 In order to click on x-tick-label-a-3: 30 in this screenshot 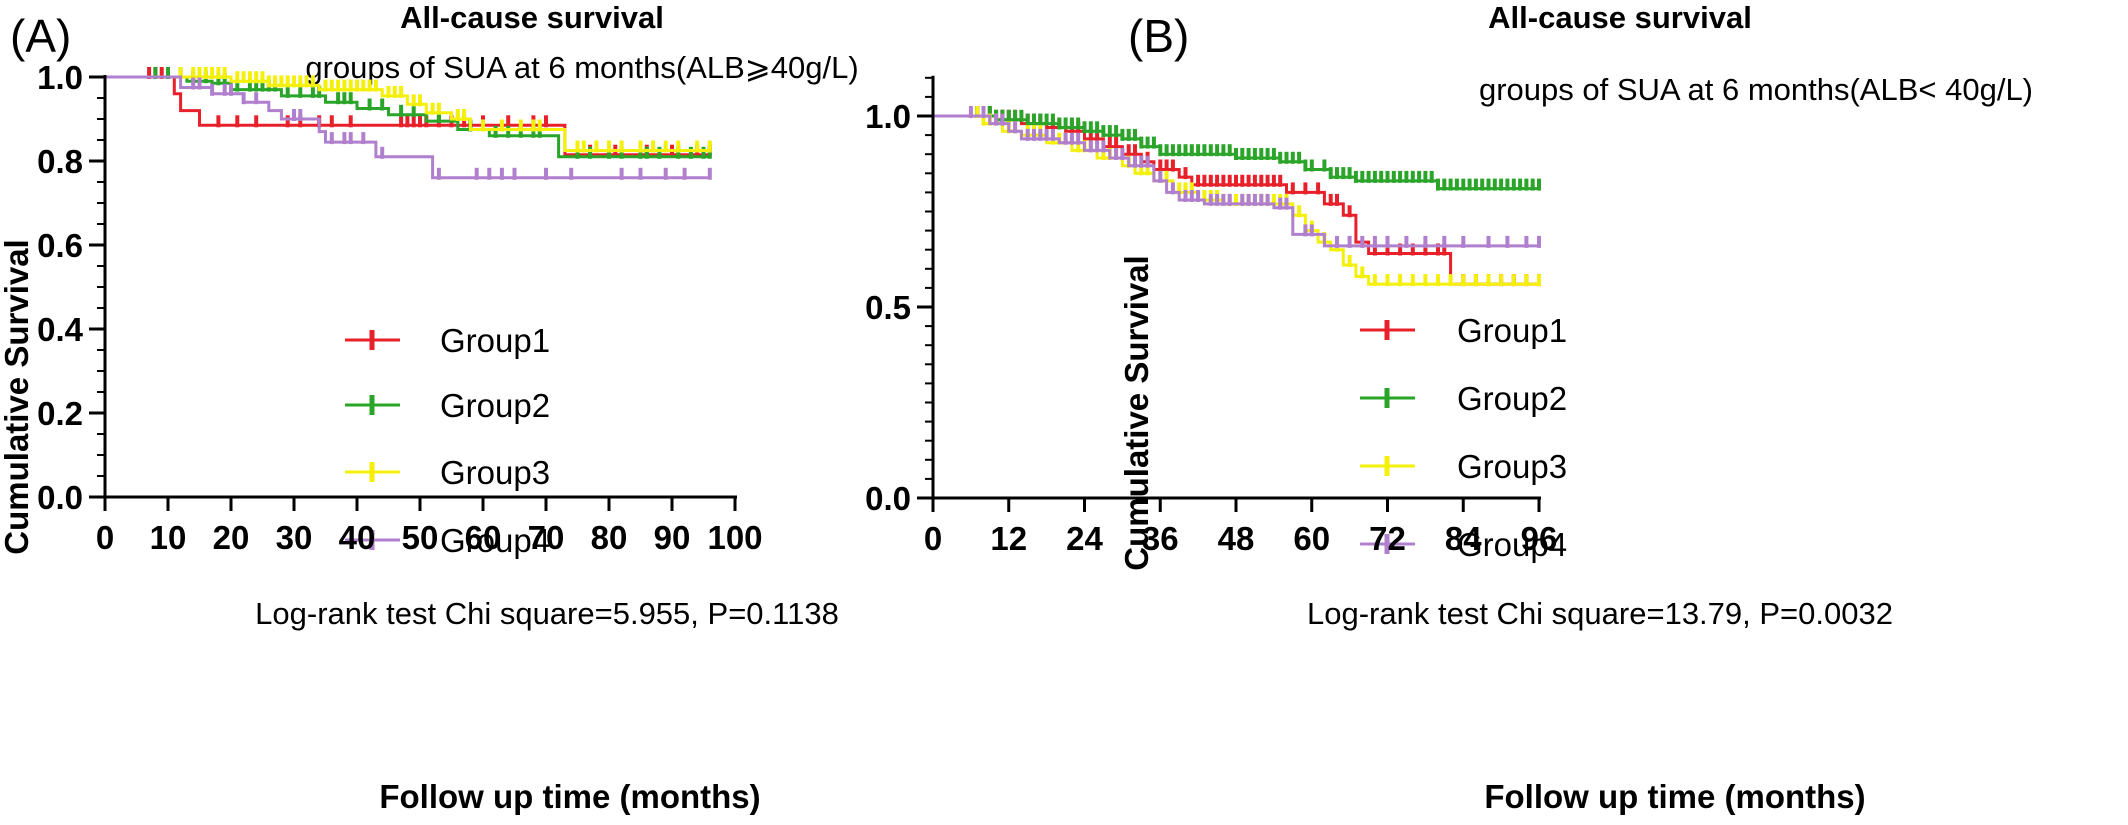, I will do `click(294, 537)`.